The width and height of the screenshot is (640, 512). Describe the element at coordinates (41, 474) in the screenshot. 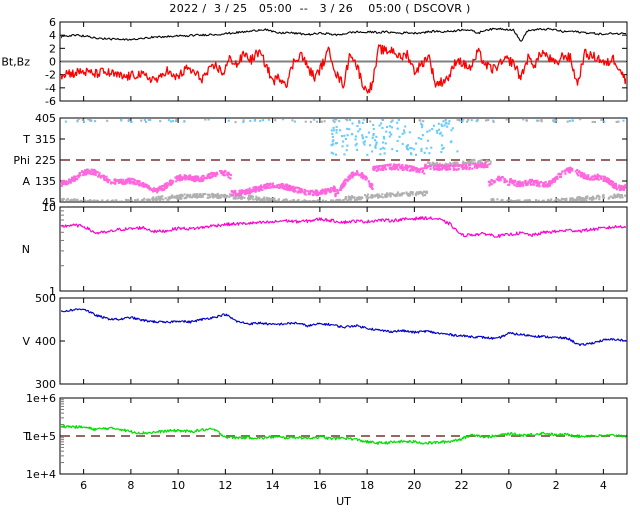

I see `panel-temperature-ytick-label: 1e+4` at that location.